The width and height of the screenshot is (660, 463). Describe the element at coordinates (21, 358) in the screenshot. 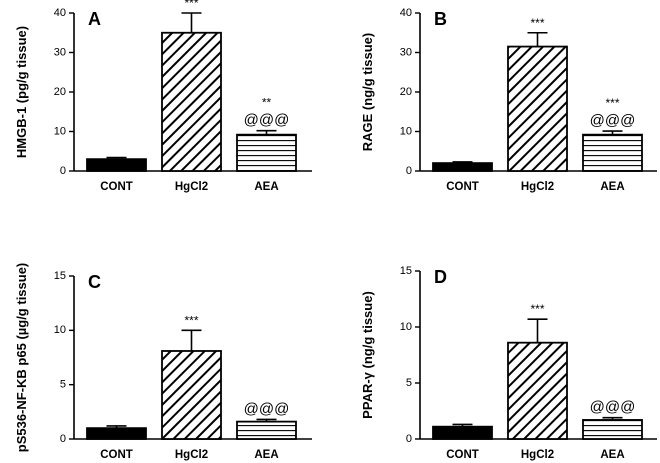

I see `y-axis-label: pS536-NF-KB p65 (µg/g tissue)` at that location.